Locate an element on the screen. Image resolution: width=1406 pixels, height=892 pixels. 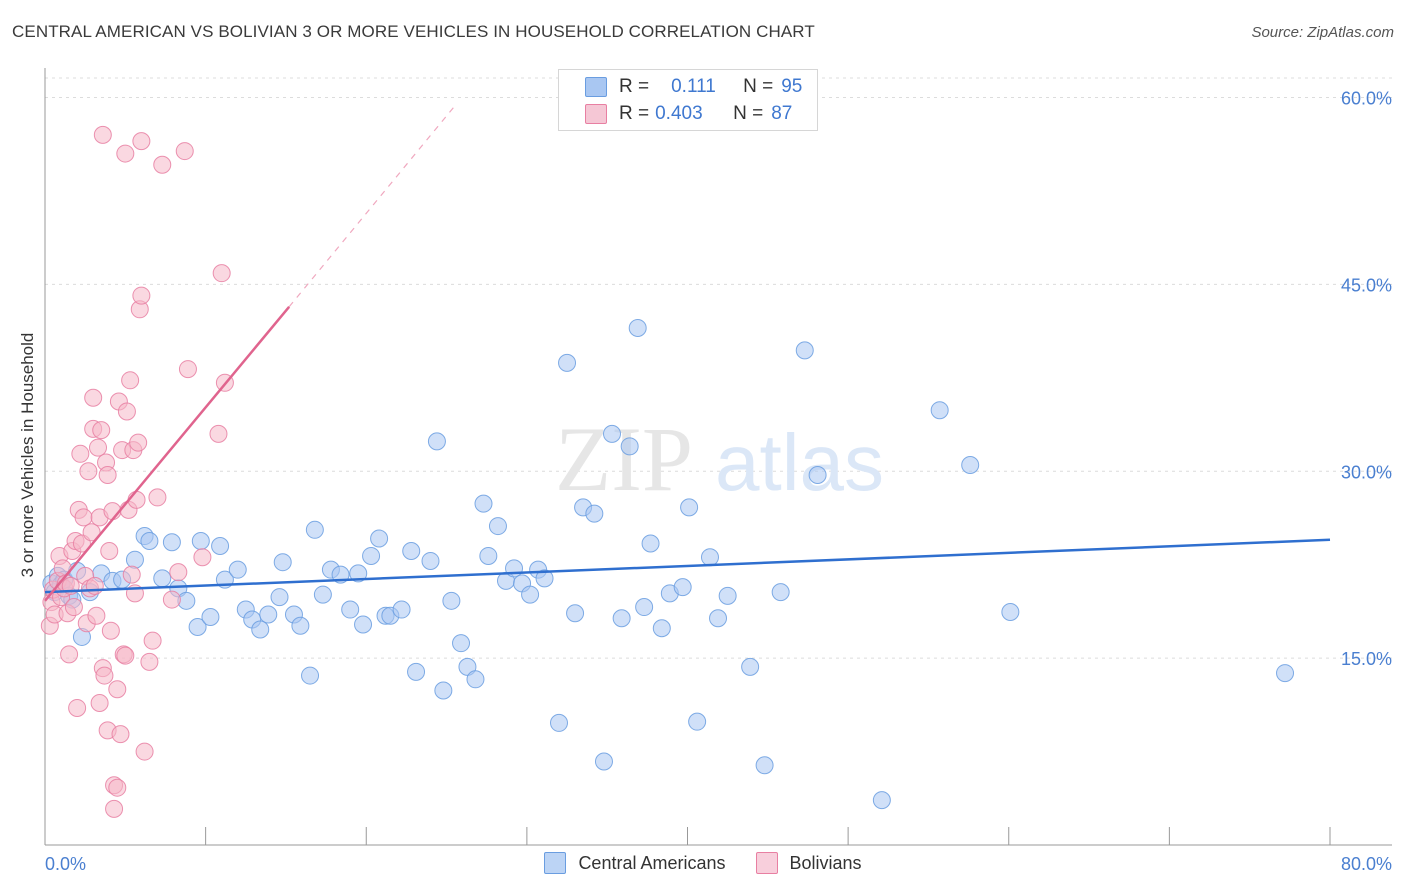
n-value: 95 is located at coordinates (792, 86).